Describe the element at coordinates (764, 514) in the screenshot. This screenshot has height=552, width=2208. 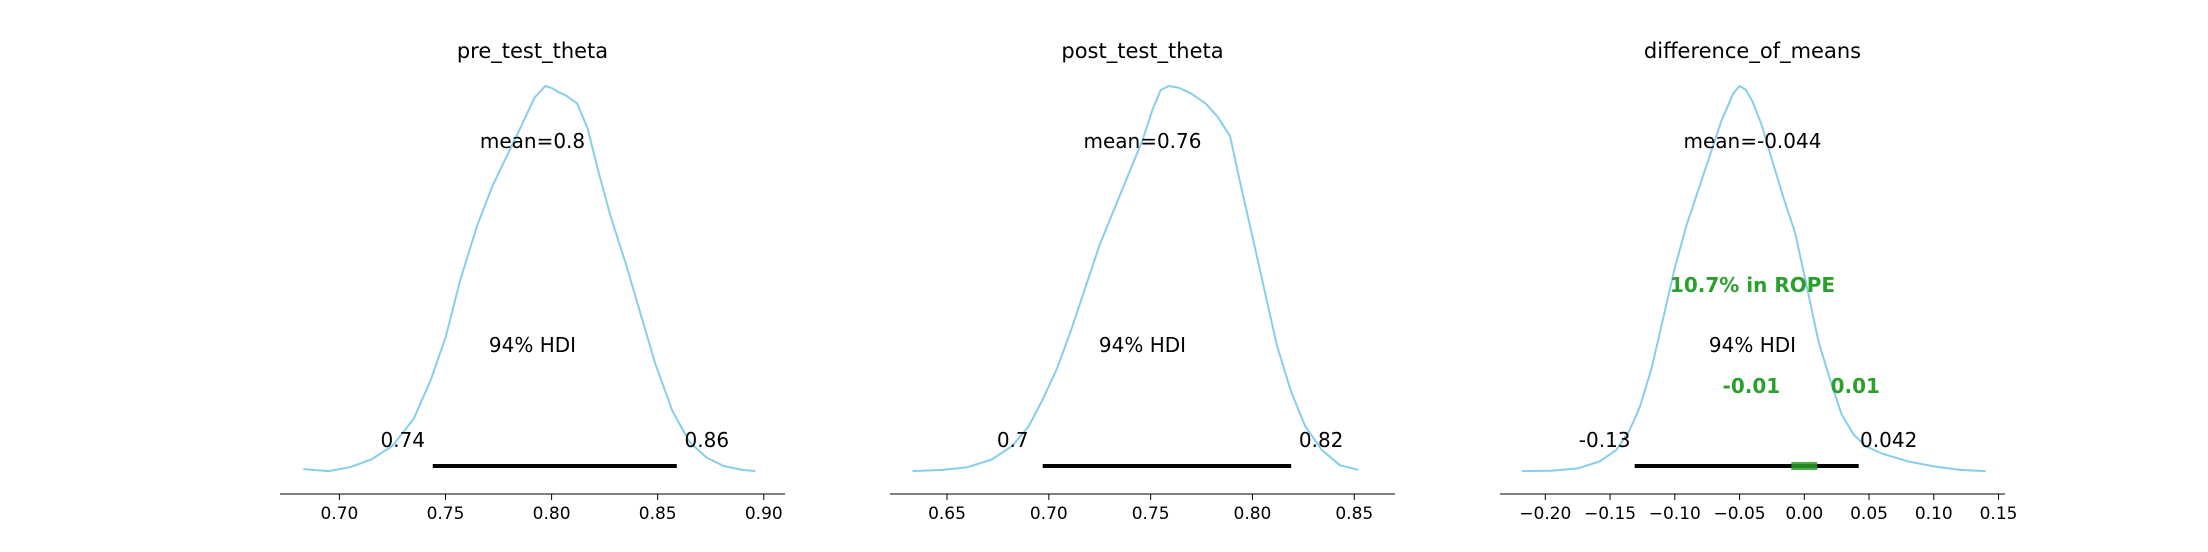
I see `x-tick-label: 0.90` at that location.